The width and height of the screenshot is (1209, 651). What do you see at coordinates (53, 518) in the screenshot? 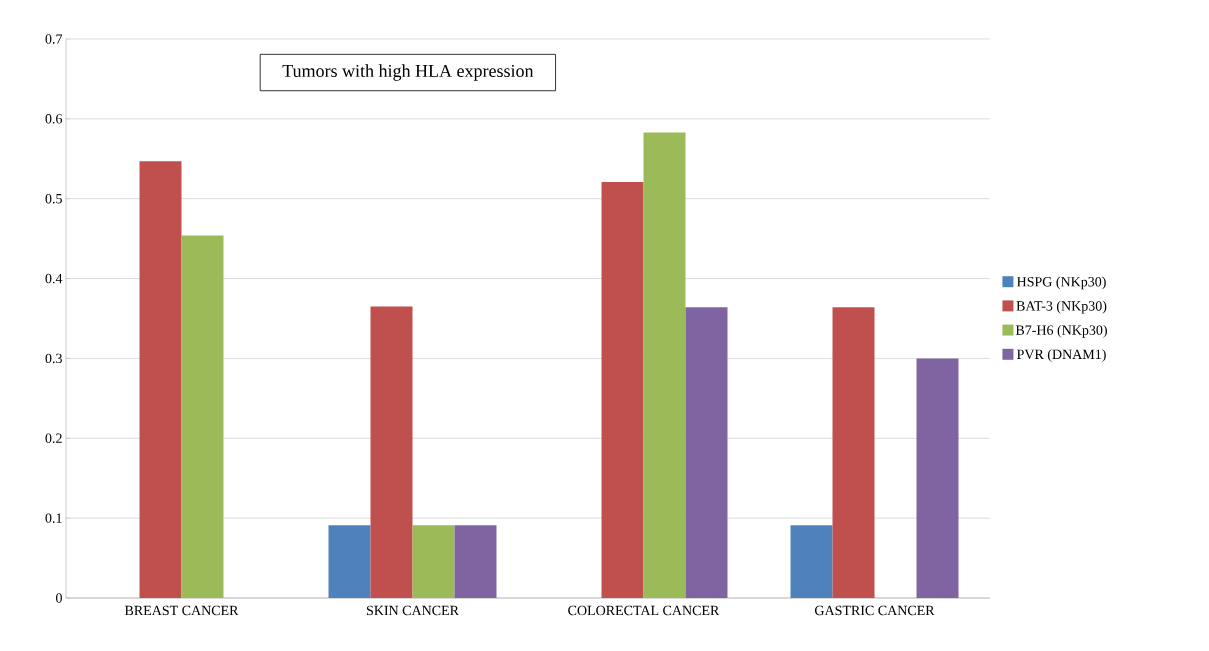
I see `y-tick-label: 0.1` at bounding box center [53, 518].